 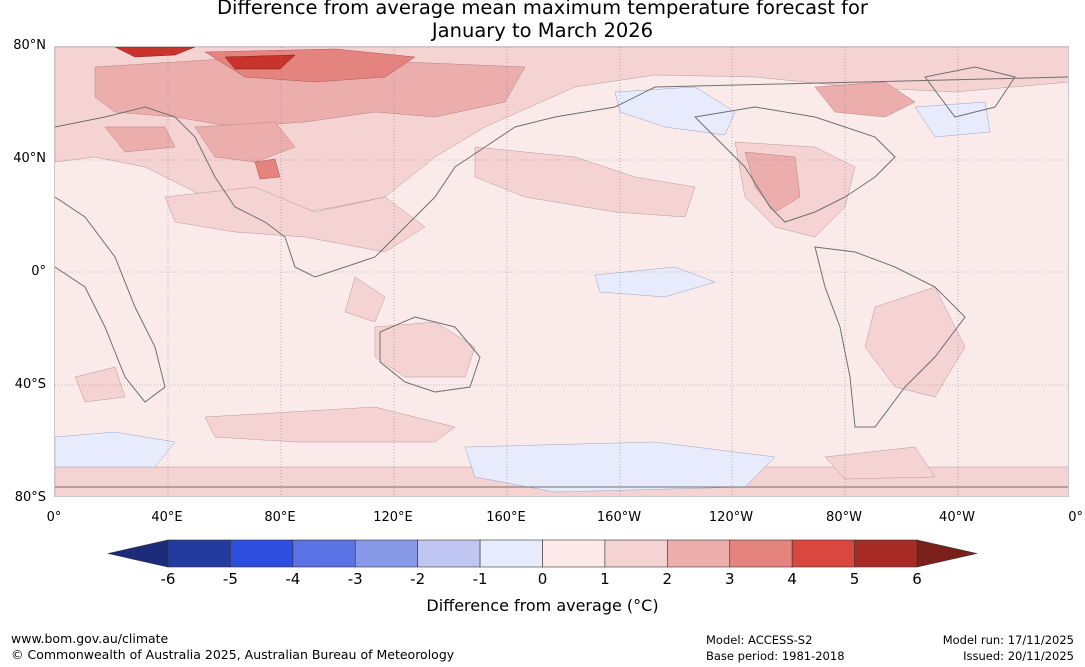 What do you see at coordinates (1008, 640) in the screenshot?
I see `model-run-text: Model run: 17/11/2025` at bounding box center [1008, 640].